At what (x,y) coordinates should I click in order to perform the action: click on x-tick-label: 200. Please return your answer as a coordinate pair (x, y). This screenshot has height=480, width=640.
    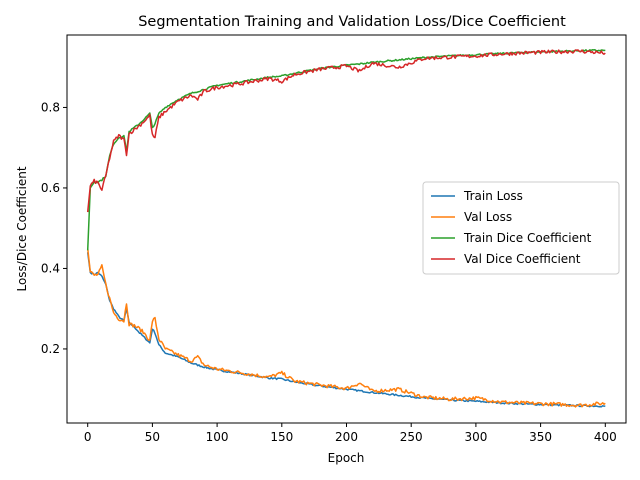
    Looking at the image, I should click on (346, 437).